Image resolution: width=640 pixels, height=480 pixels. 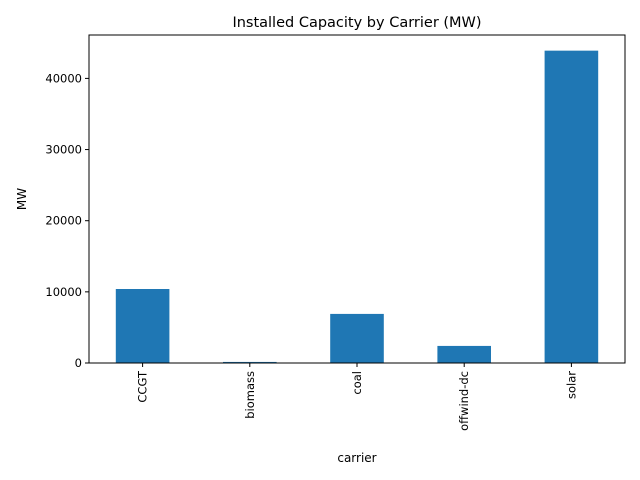 What do you see at coordinates (357, 338) in the screenshot?
I see `bar-coal` at bounding box center [357, 338].